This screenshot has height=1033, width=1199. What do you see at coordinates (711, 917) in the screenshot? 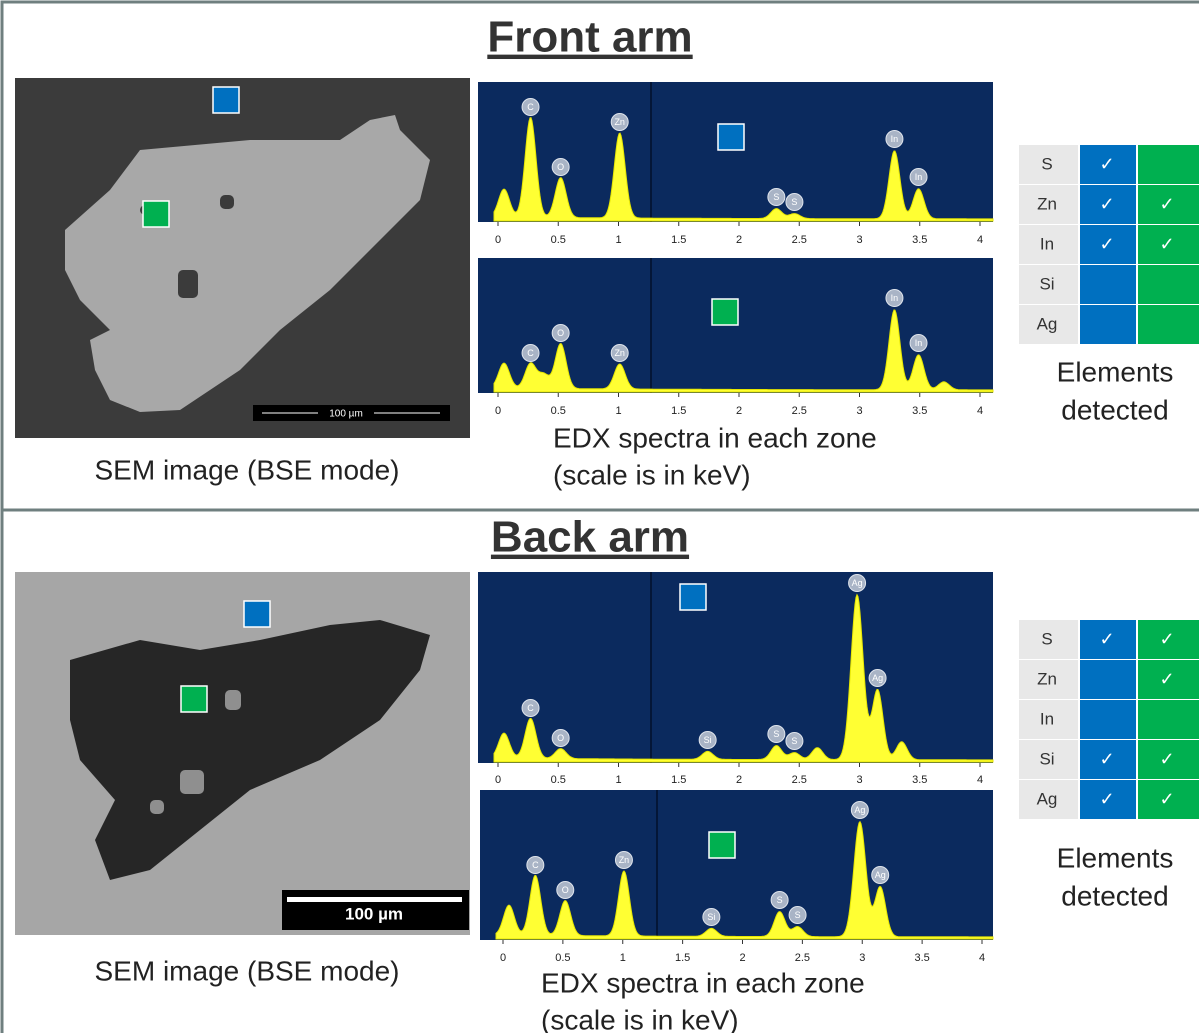
I see `peak-label: Si` at bounding box center [711, 917].